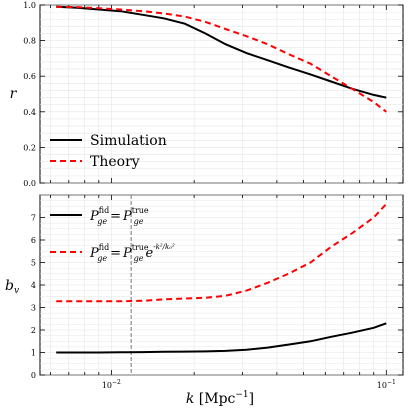 The height and width of the screenshot is (410, 410). What do you see at coordinates (12, 287) in the screenshot?
I see `bottom-y-axis-label: bv` at bounding box center [12, 287].